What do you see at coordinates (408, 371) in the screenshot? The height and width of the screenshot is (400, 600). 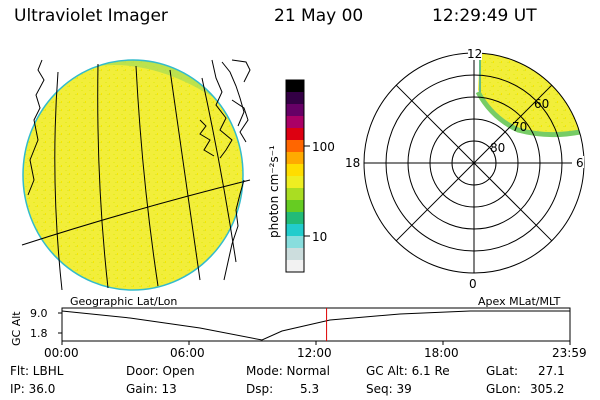 I see `gc-alt-status: GC Alt: 6.1 Re` at bounding box center [408, 371].